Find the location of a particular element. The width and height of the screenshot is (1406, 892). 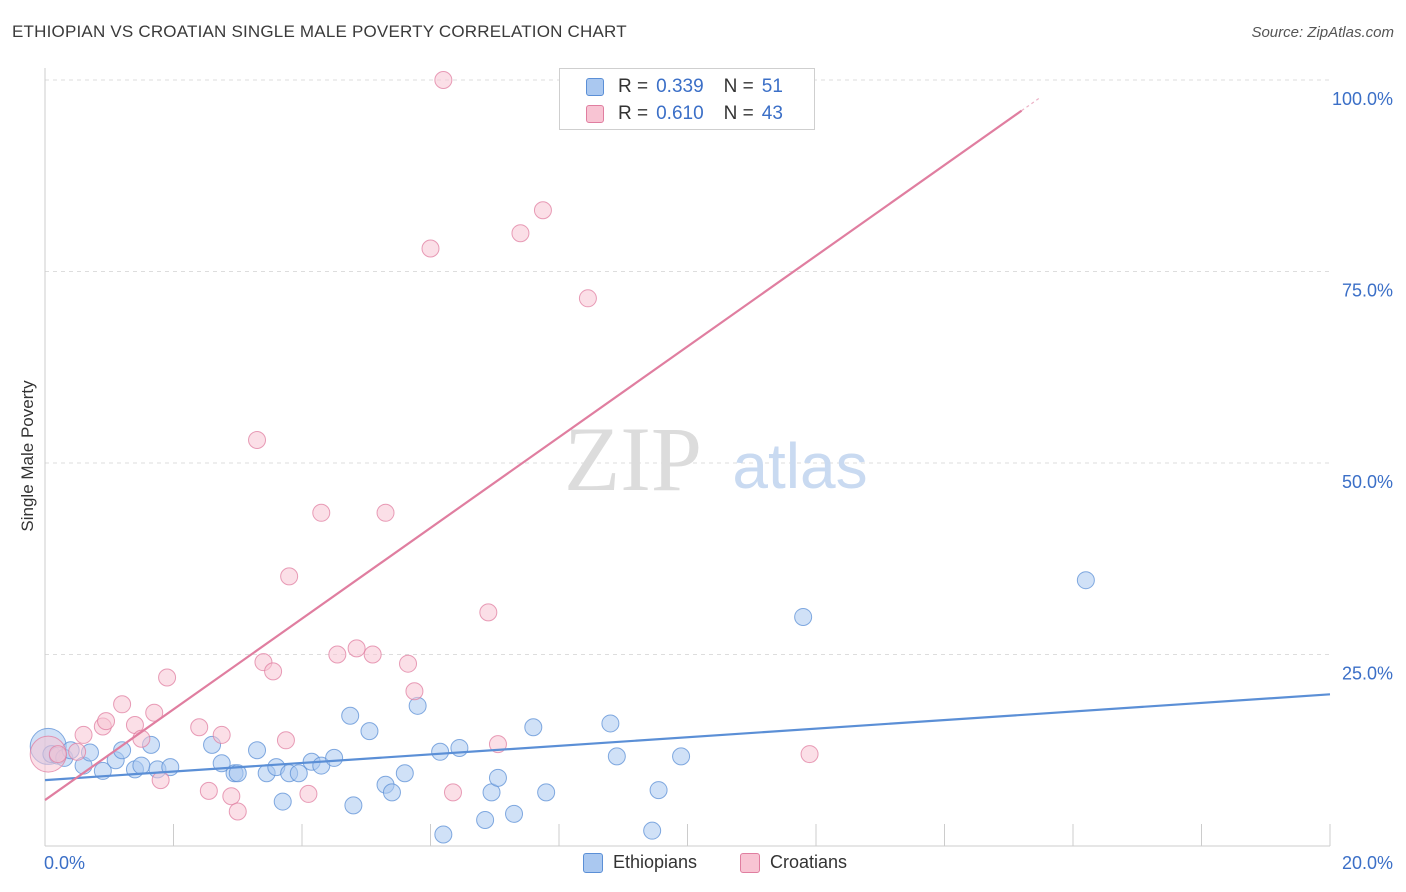

x-tick-label: 20.0% is located at coordinates (1367, 863).